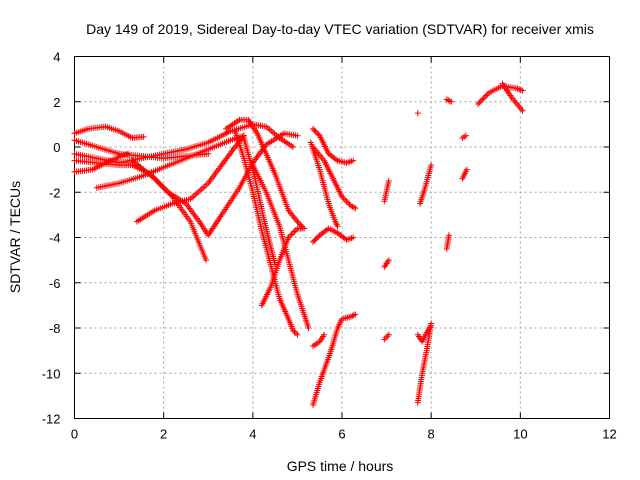 This screenshot has height=480, width=640. I want to click on y-tick-label: -8, so click(55, 328).